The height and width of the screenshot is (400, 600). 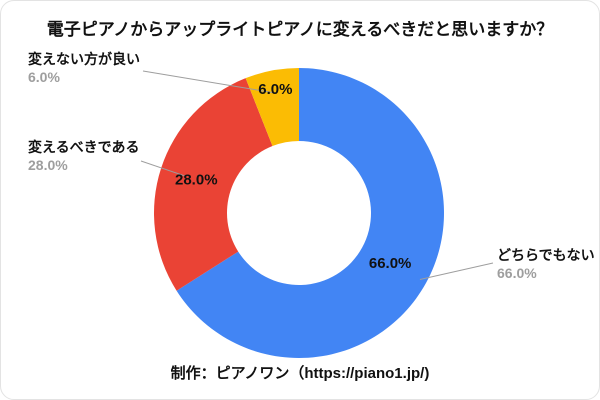 I want to click on callout-percent: 6.0%, so click(x=44, y=76).